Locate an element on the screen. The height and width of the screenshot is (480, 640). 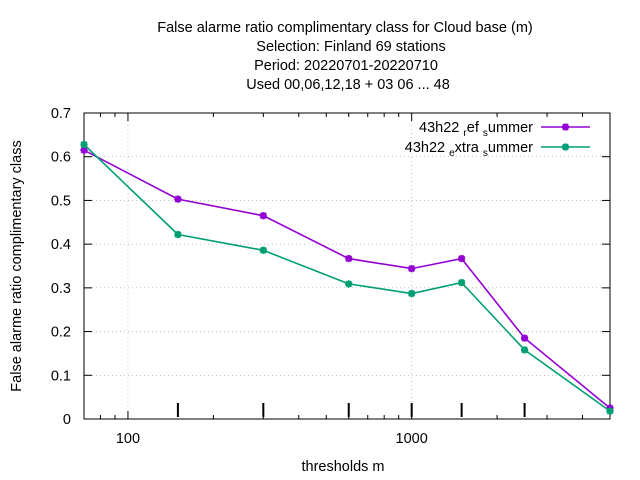
x-axis-label: thresholds m is located at coordinates (342, 467).